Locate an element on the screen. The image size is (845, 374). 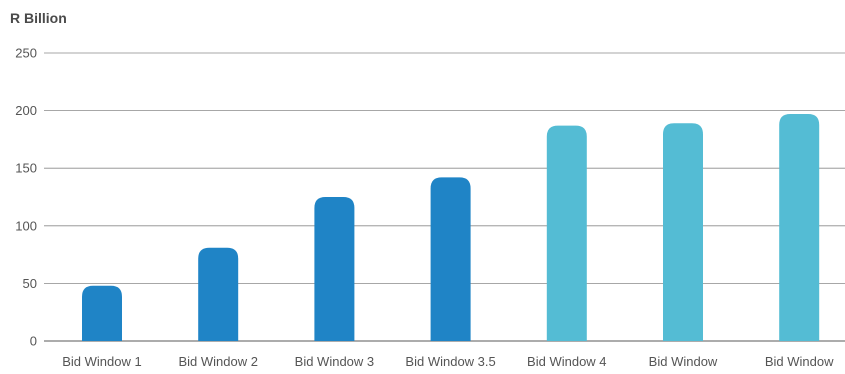
y-tick-label: 50 is located at coordinates (30, 283).